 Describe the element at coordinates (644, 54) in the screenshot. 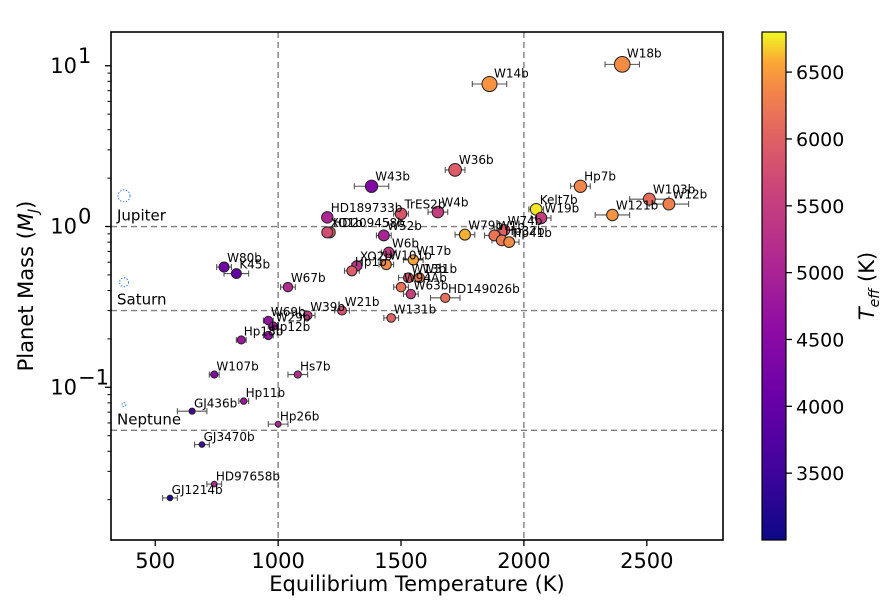

I see `label-W18b: W18b` at that location.